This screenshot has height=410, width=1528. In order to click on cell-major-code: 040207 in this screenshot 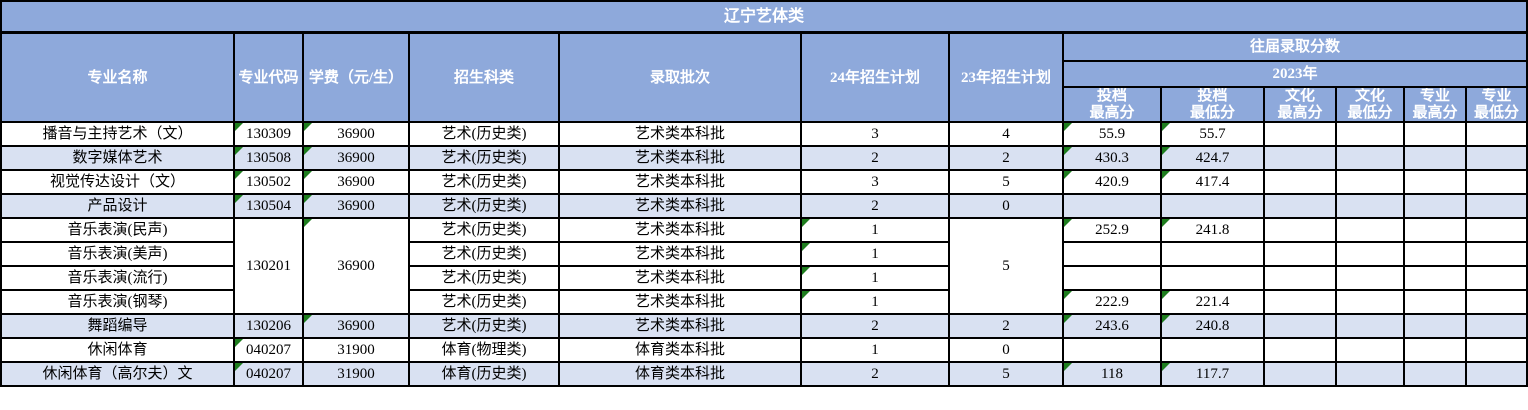, I will do `click(268, 350)`.